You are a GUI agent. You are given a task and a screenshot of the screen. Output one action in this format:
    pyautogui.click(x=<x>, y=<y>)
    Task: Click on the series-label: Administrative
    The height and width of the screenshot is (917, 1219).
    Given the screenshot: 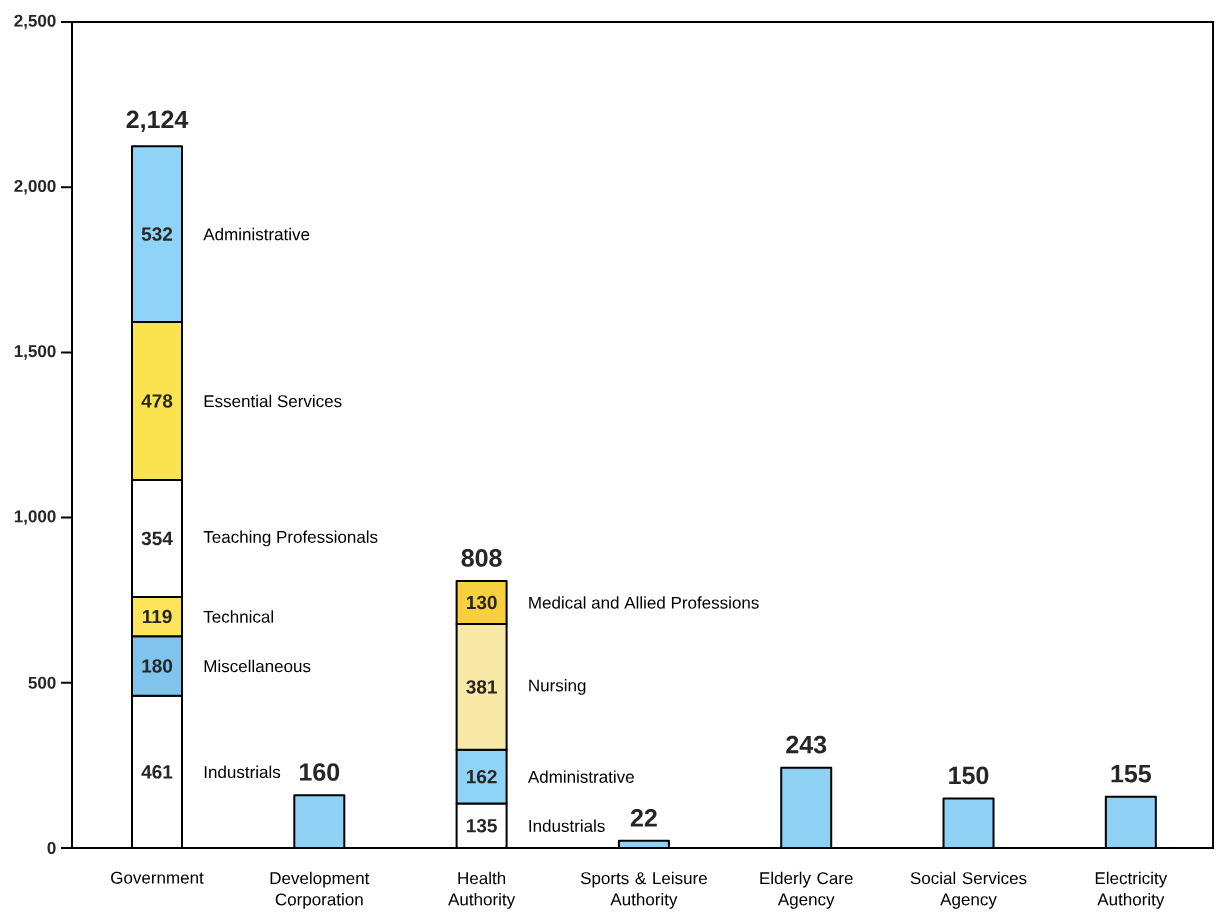 What is the action you would take?
    pyautogui.click(x=256, y=234)
    